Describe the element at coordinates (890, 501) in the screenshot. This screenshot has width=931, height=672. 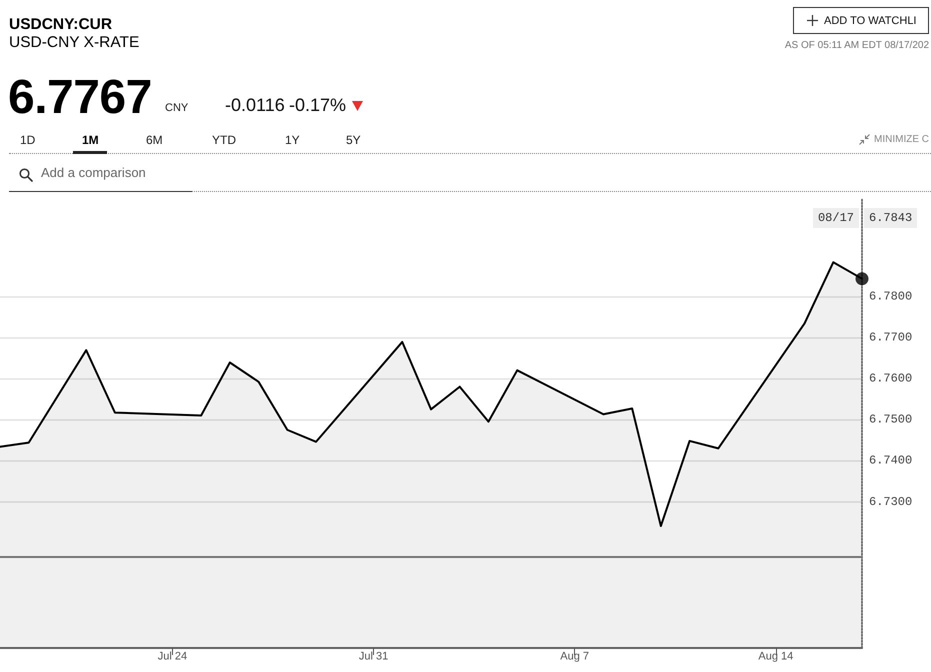
I see `y-tick-label: 6.7300` at that location.